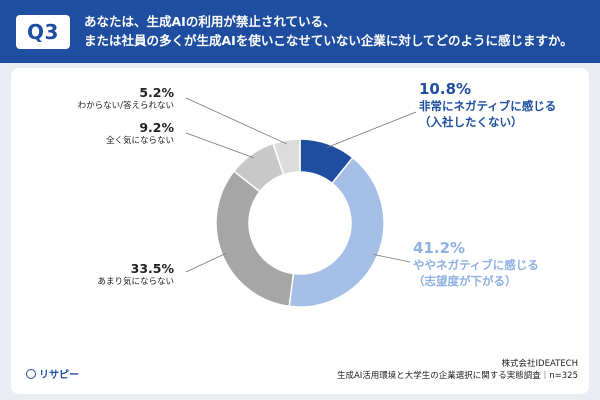 Image resolution: width=600 pixels, height=400 pixels. Describe the element at coordinates (371, 129) in the screenshot. I see `leader-very-negative` at that location.